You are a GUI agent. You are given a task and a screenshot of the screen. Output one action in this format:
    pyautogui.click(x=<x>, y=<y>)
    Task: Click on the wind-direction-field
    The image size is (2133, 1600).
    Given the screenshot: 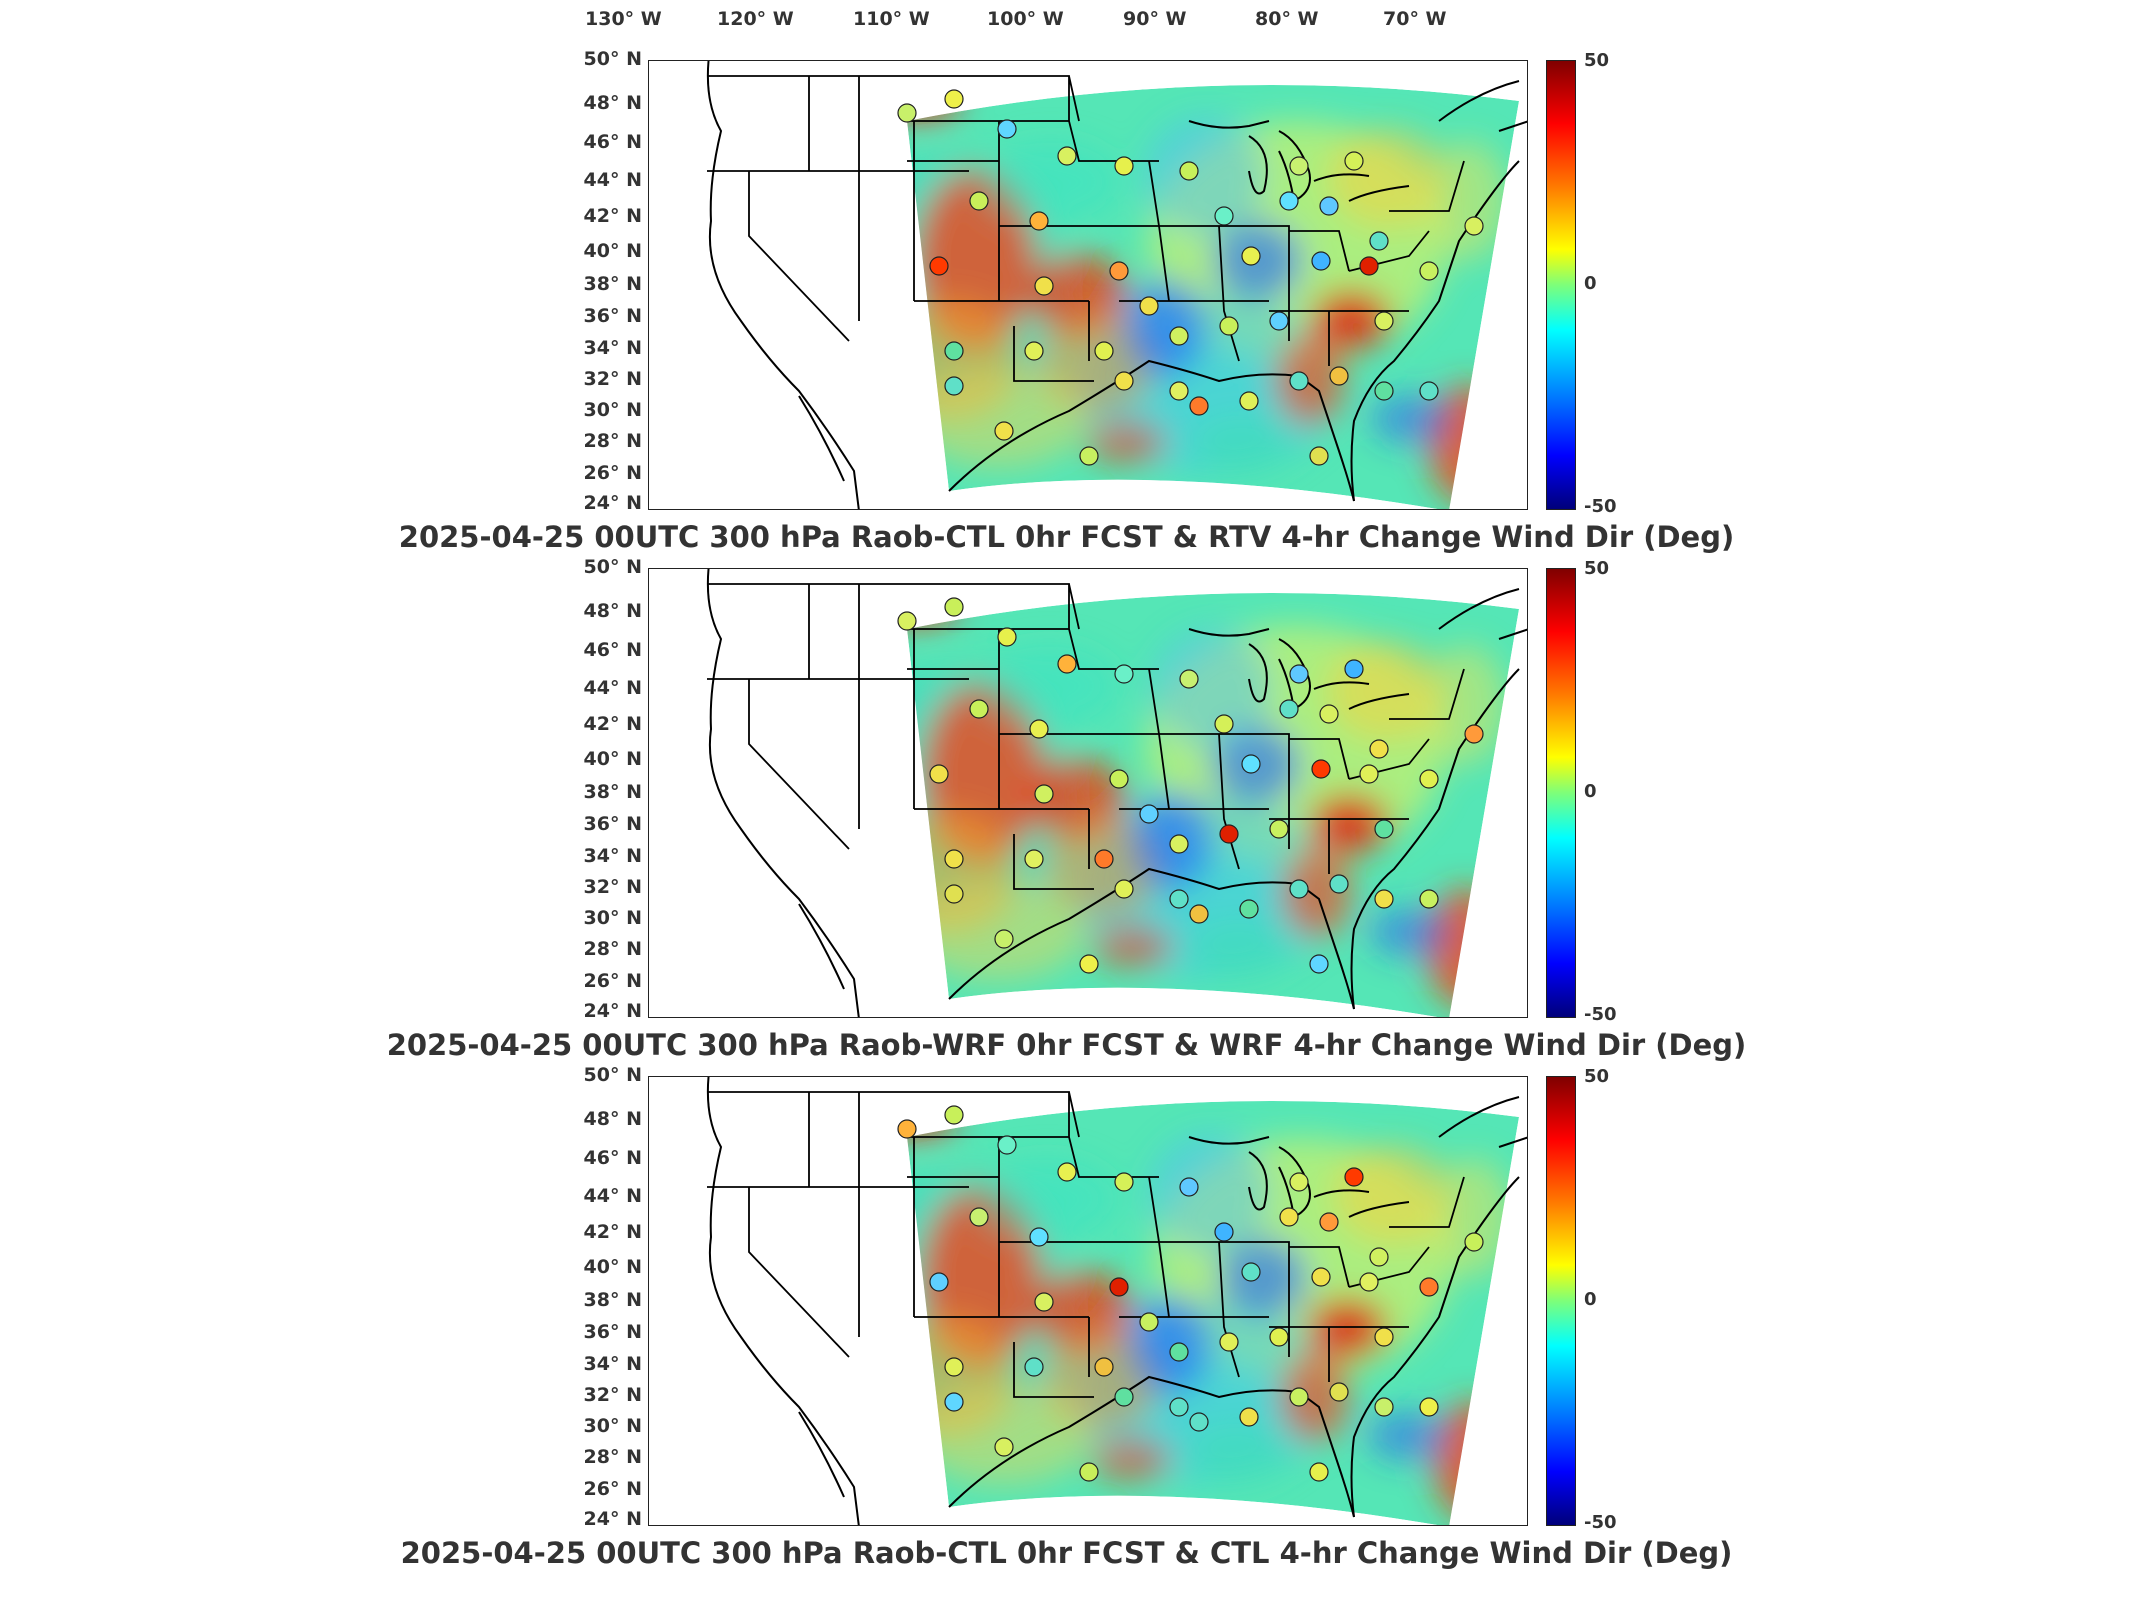 What is the action you would take?
    pyautogui.click(x=1213, y=805)
    